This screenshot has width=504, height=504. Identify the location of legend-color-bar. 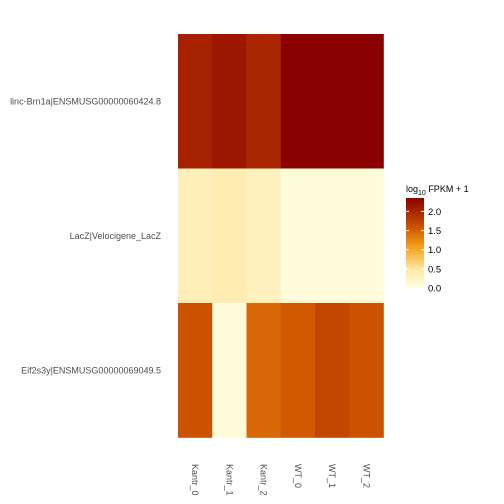
(415, 243).